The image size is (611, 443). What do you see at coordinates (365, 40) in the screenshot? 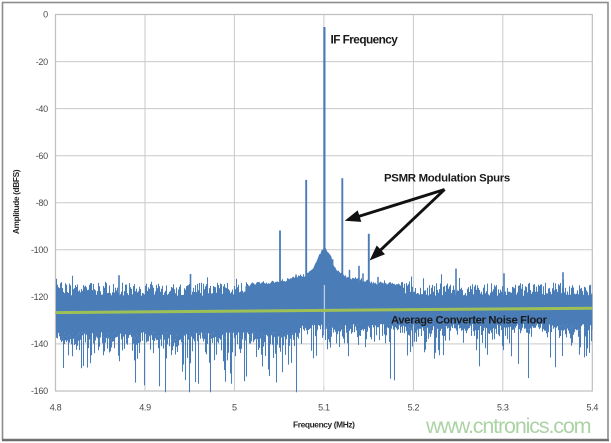
I see `svg-text: IF Frequency` at bounding box center [365, 40].